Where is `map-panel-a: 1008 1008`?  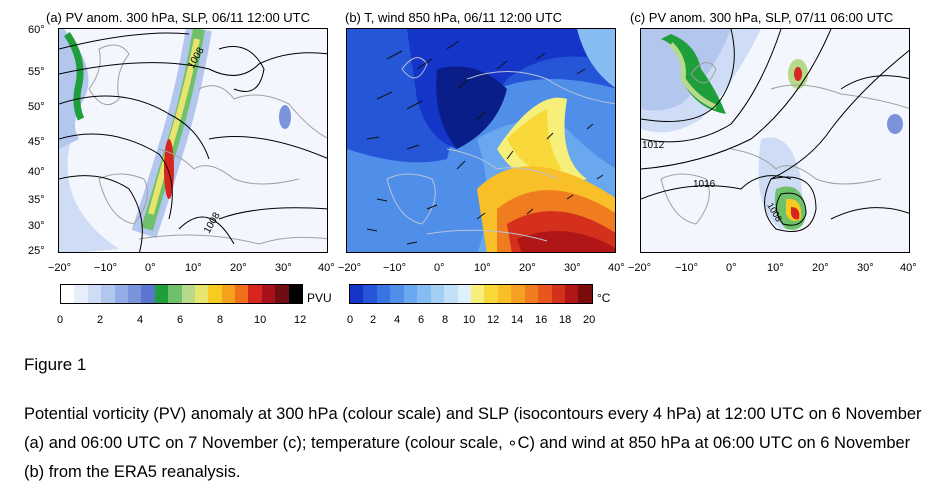
map-panel-a: 1008 1008 is located at coordinates (193, 140).